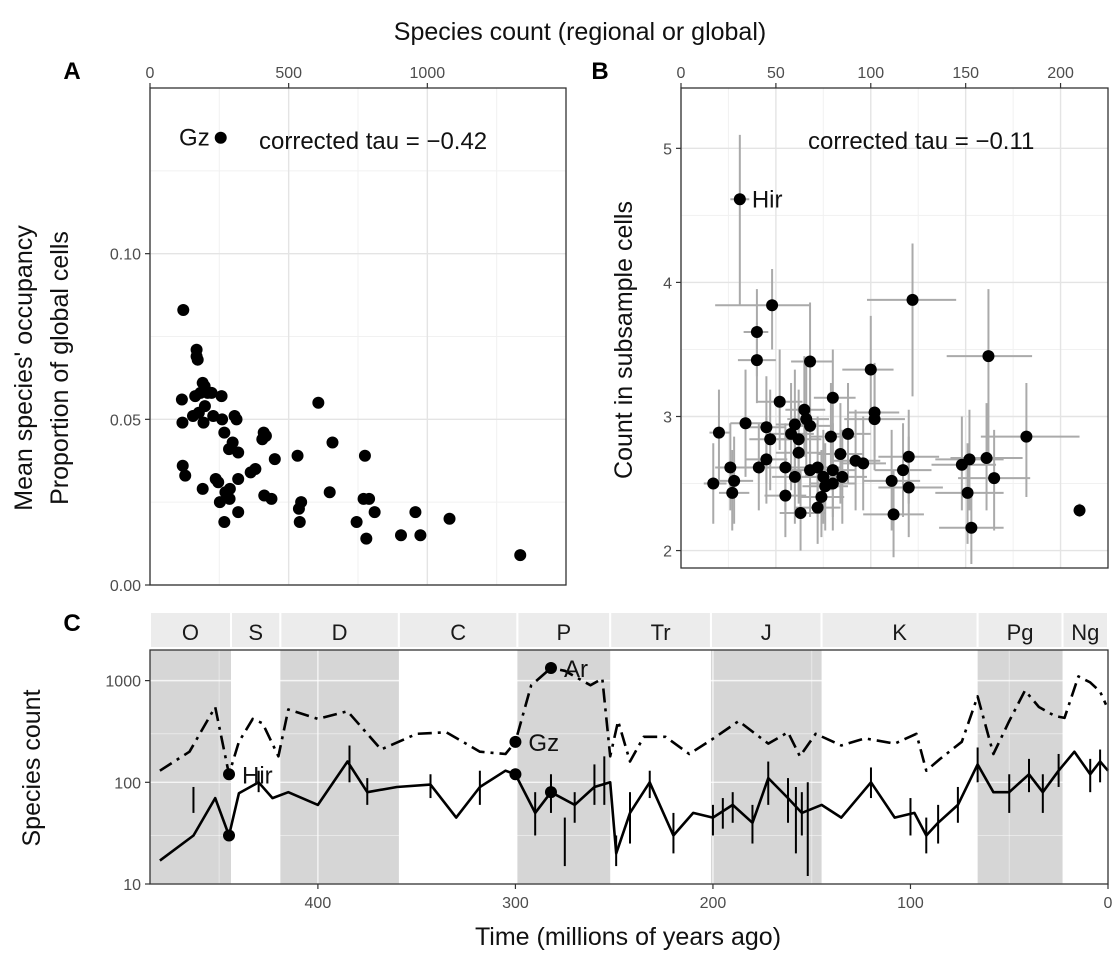  Describe the element at coordinates (766, 767) in the screenshot. I see `period-shading` at that location.